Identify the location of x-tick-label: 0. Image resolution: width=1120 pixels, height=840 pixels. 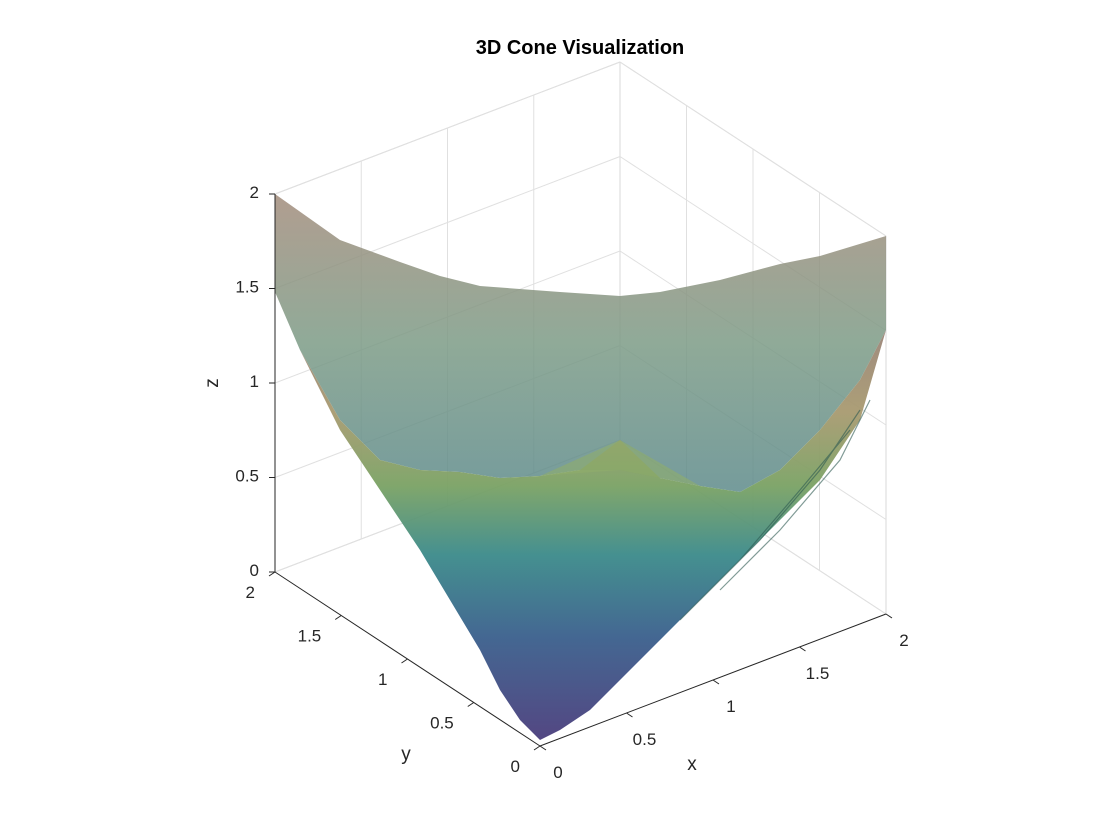
(557, 772).